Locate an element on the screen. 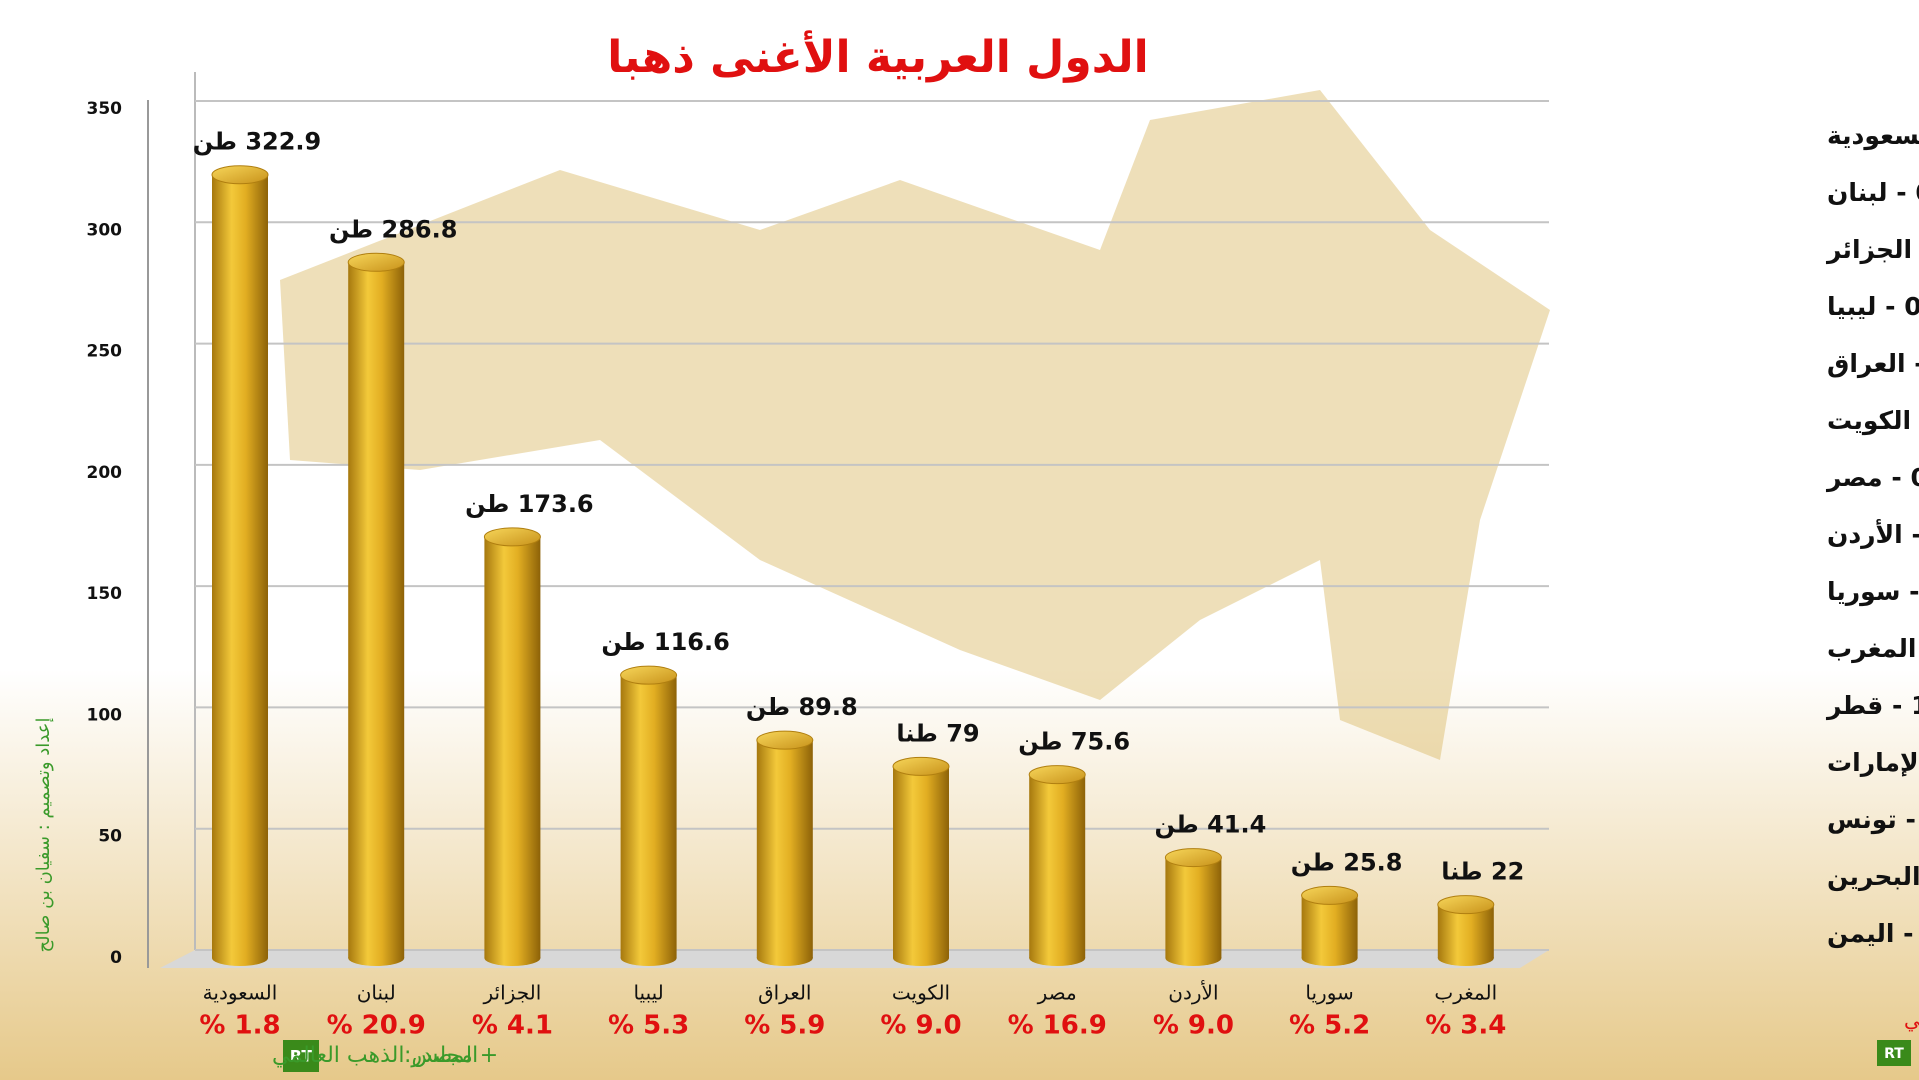  ranking-item: 11 - الإمارات is located at coordinates (1873, 762).